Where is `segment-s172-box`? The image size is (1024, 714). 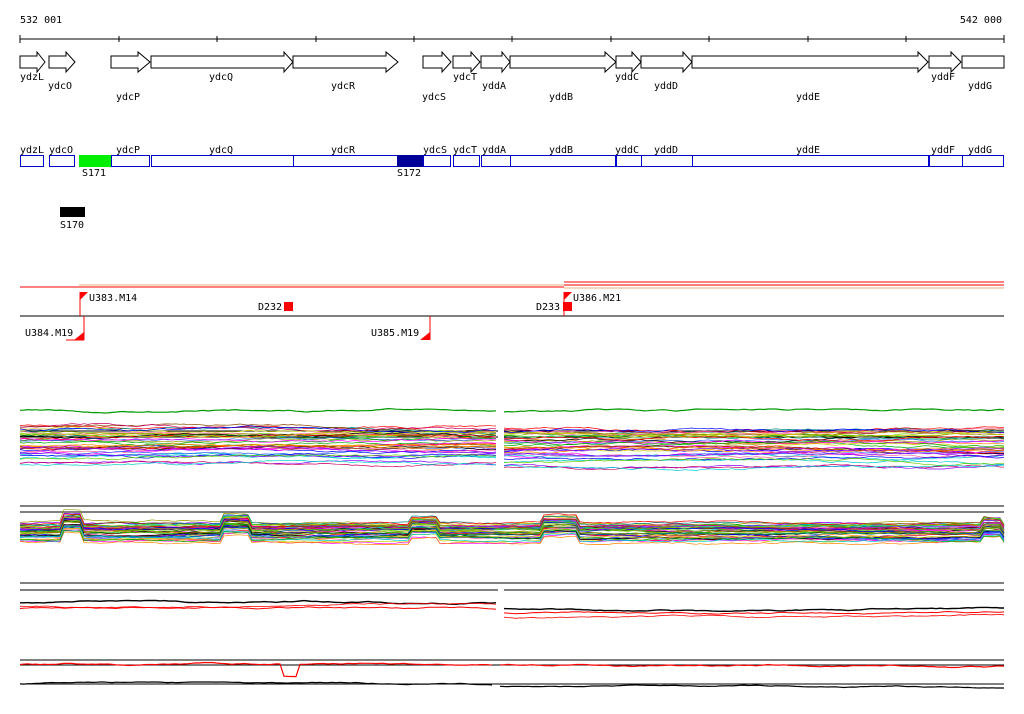 segment-s172-box is located at coordinates (410, 161).